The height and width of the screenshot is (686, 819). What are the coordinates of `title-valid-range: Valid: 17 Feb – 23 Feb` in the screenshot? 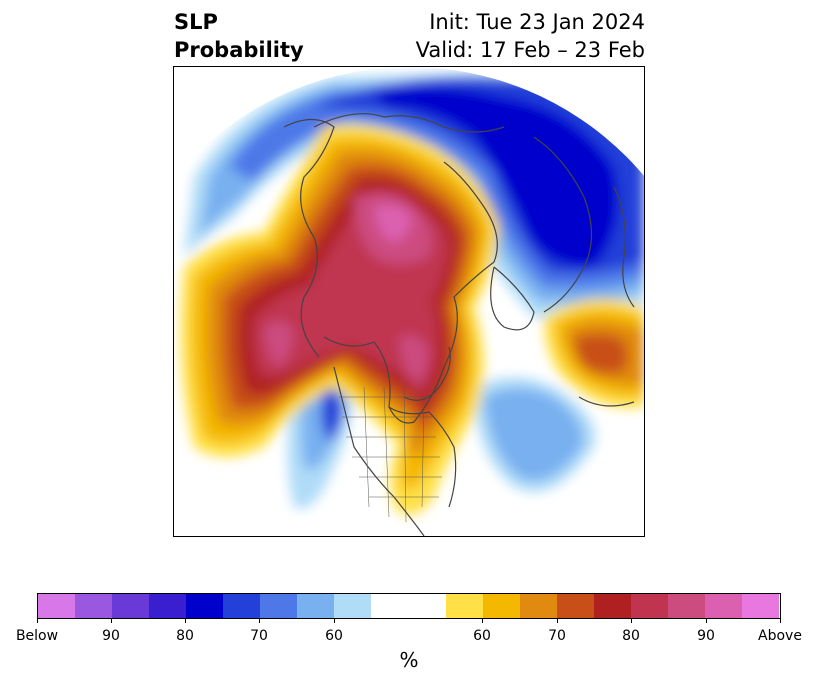 It's located at (530, 50).